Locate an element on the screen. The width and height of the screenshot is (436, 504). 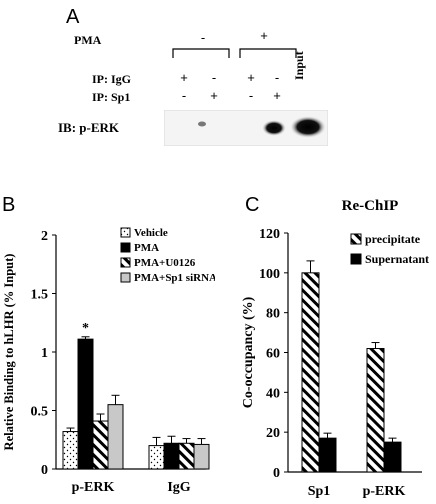
panel-c-letter: C is located at coordinates (252, 205).